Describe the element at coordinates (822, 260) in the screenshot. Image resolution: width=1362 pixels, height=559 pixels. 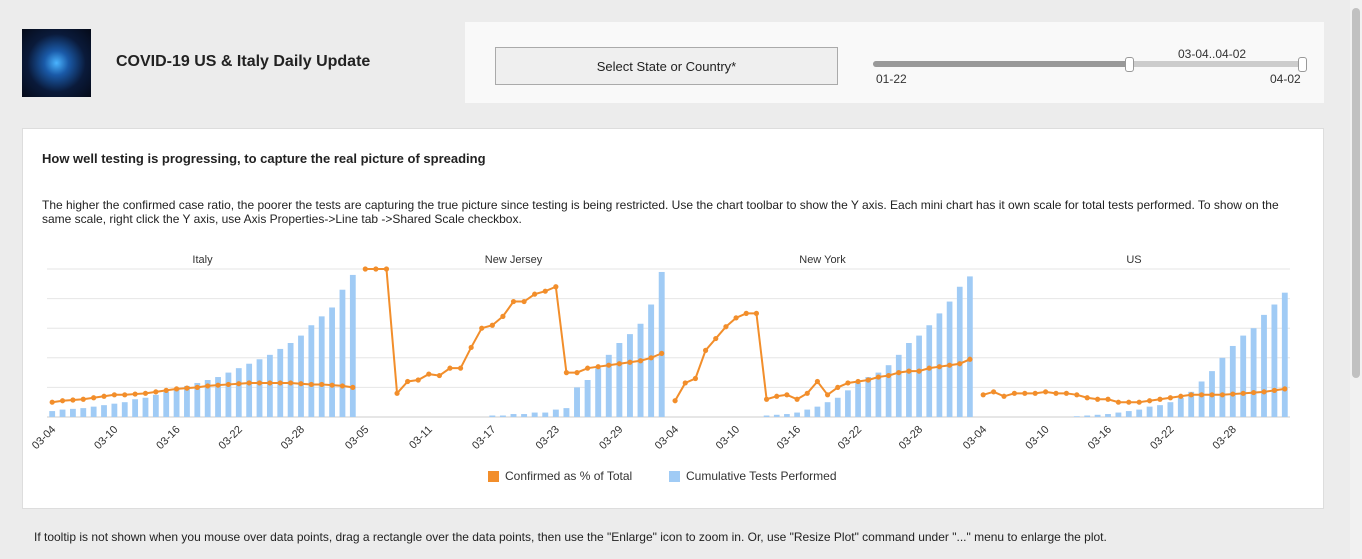
I see `panel-title: New York` at that location.